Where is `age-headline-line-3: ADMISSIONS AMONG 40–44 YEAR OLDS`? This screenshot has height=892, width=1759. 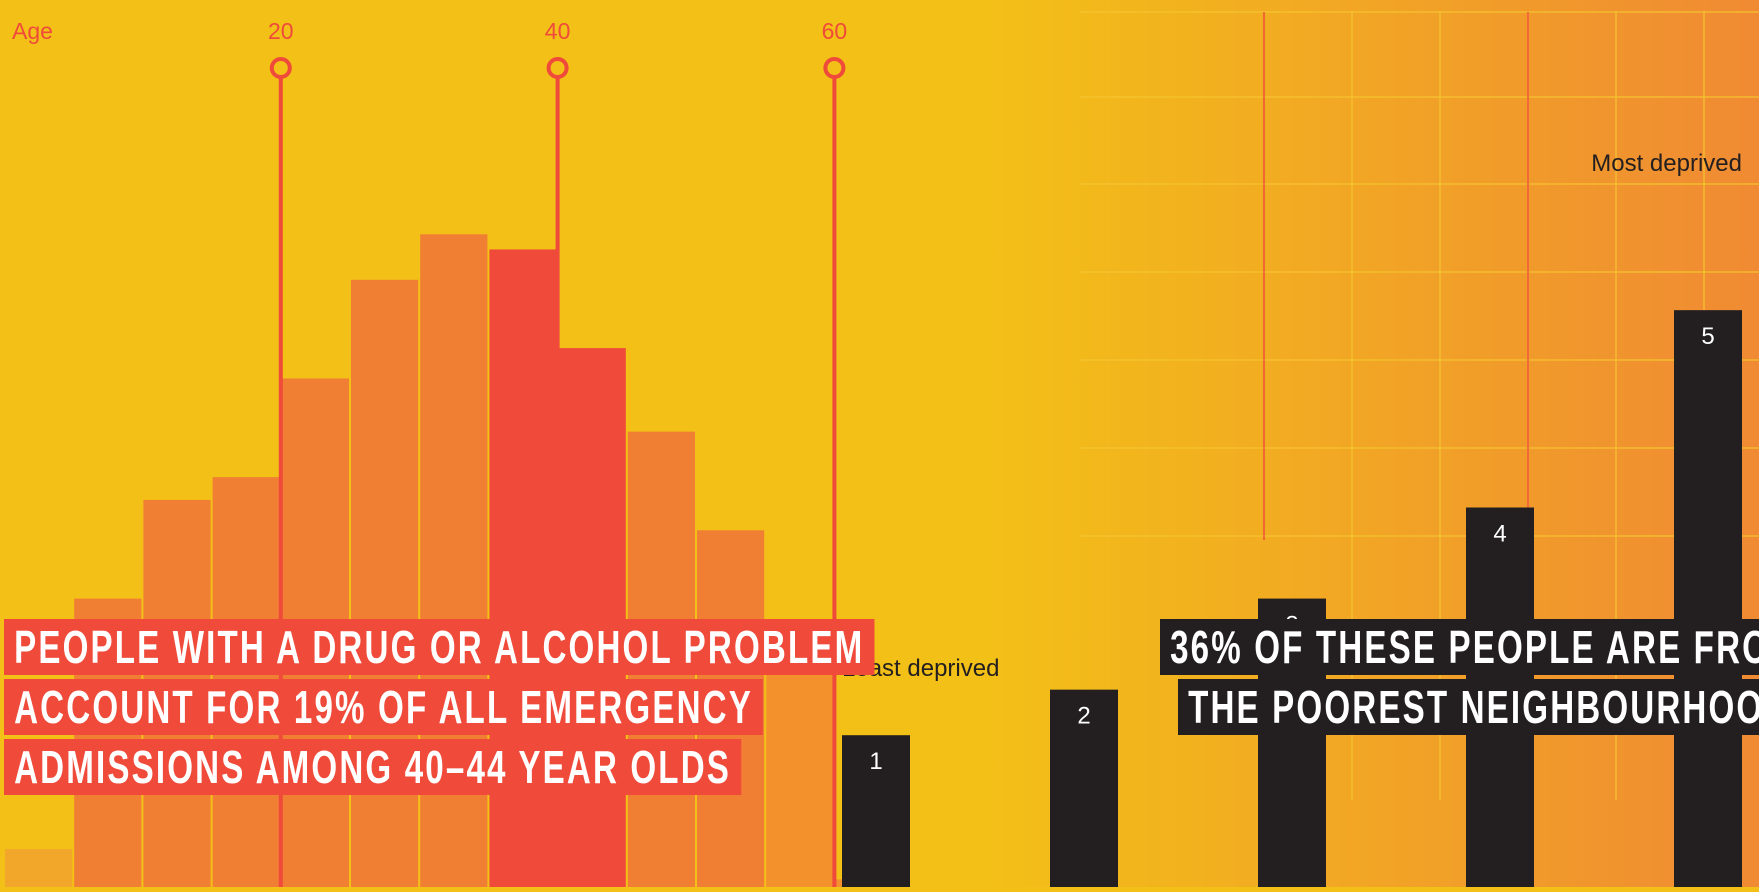 age-headline-line-3: ADMISSIONS AMONG 40–44 YEAR OLDS is located at coordinates (373, 767).